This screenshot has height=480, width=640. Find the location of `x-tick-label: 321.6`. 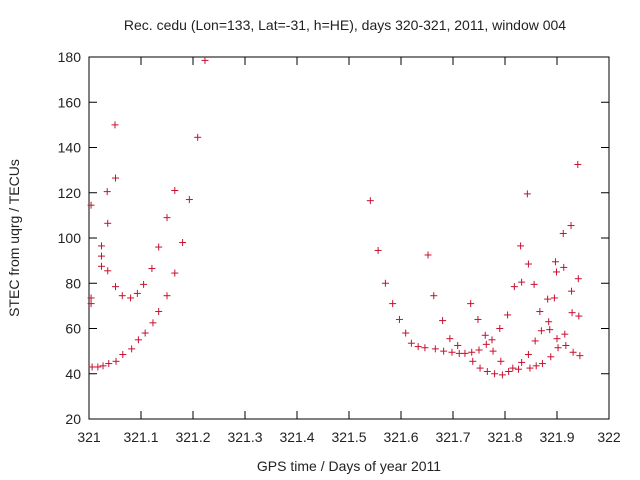

x-tick-label: 321.6 is located at coordinates (400, 437).